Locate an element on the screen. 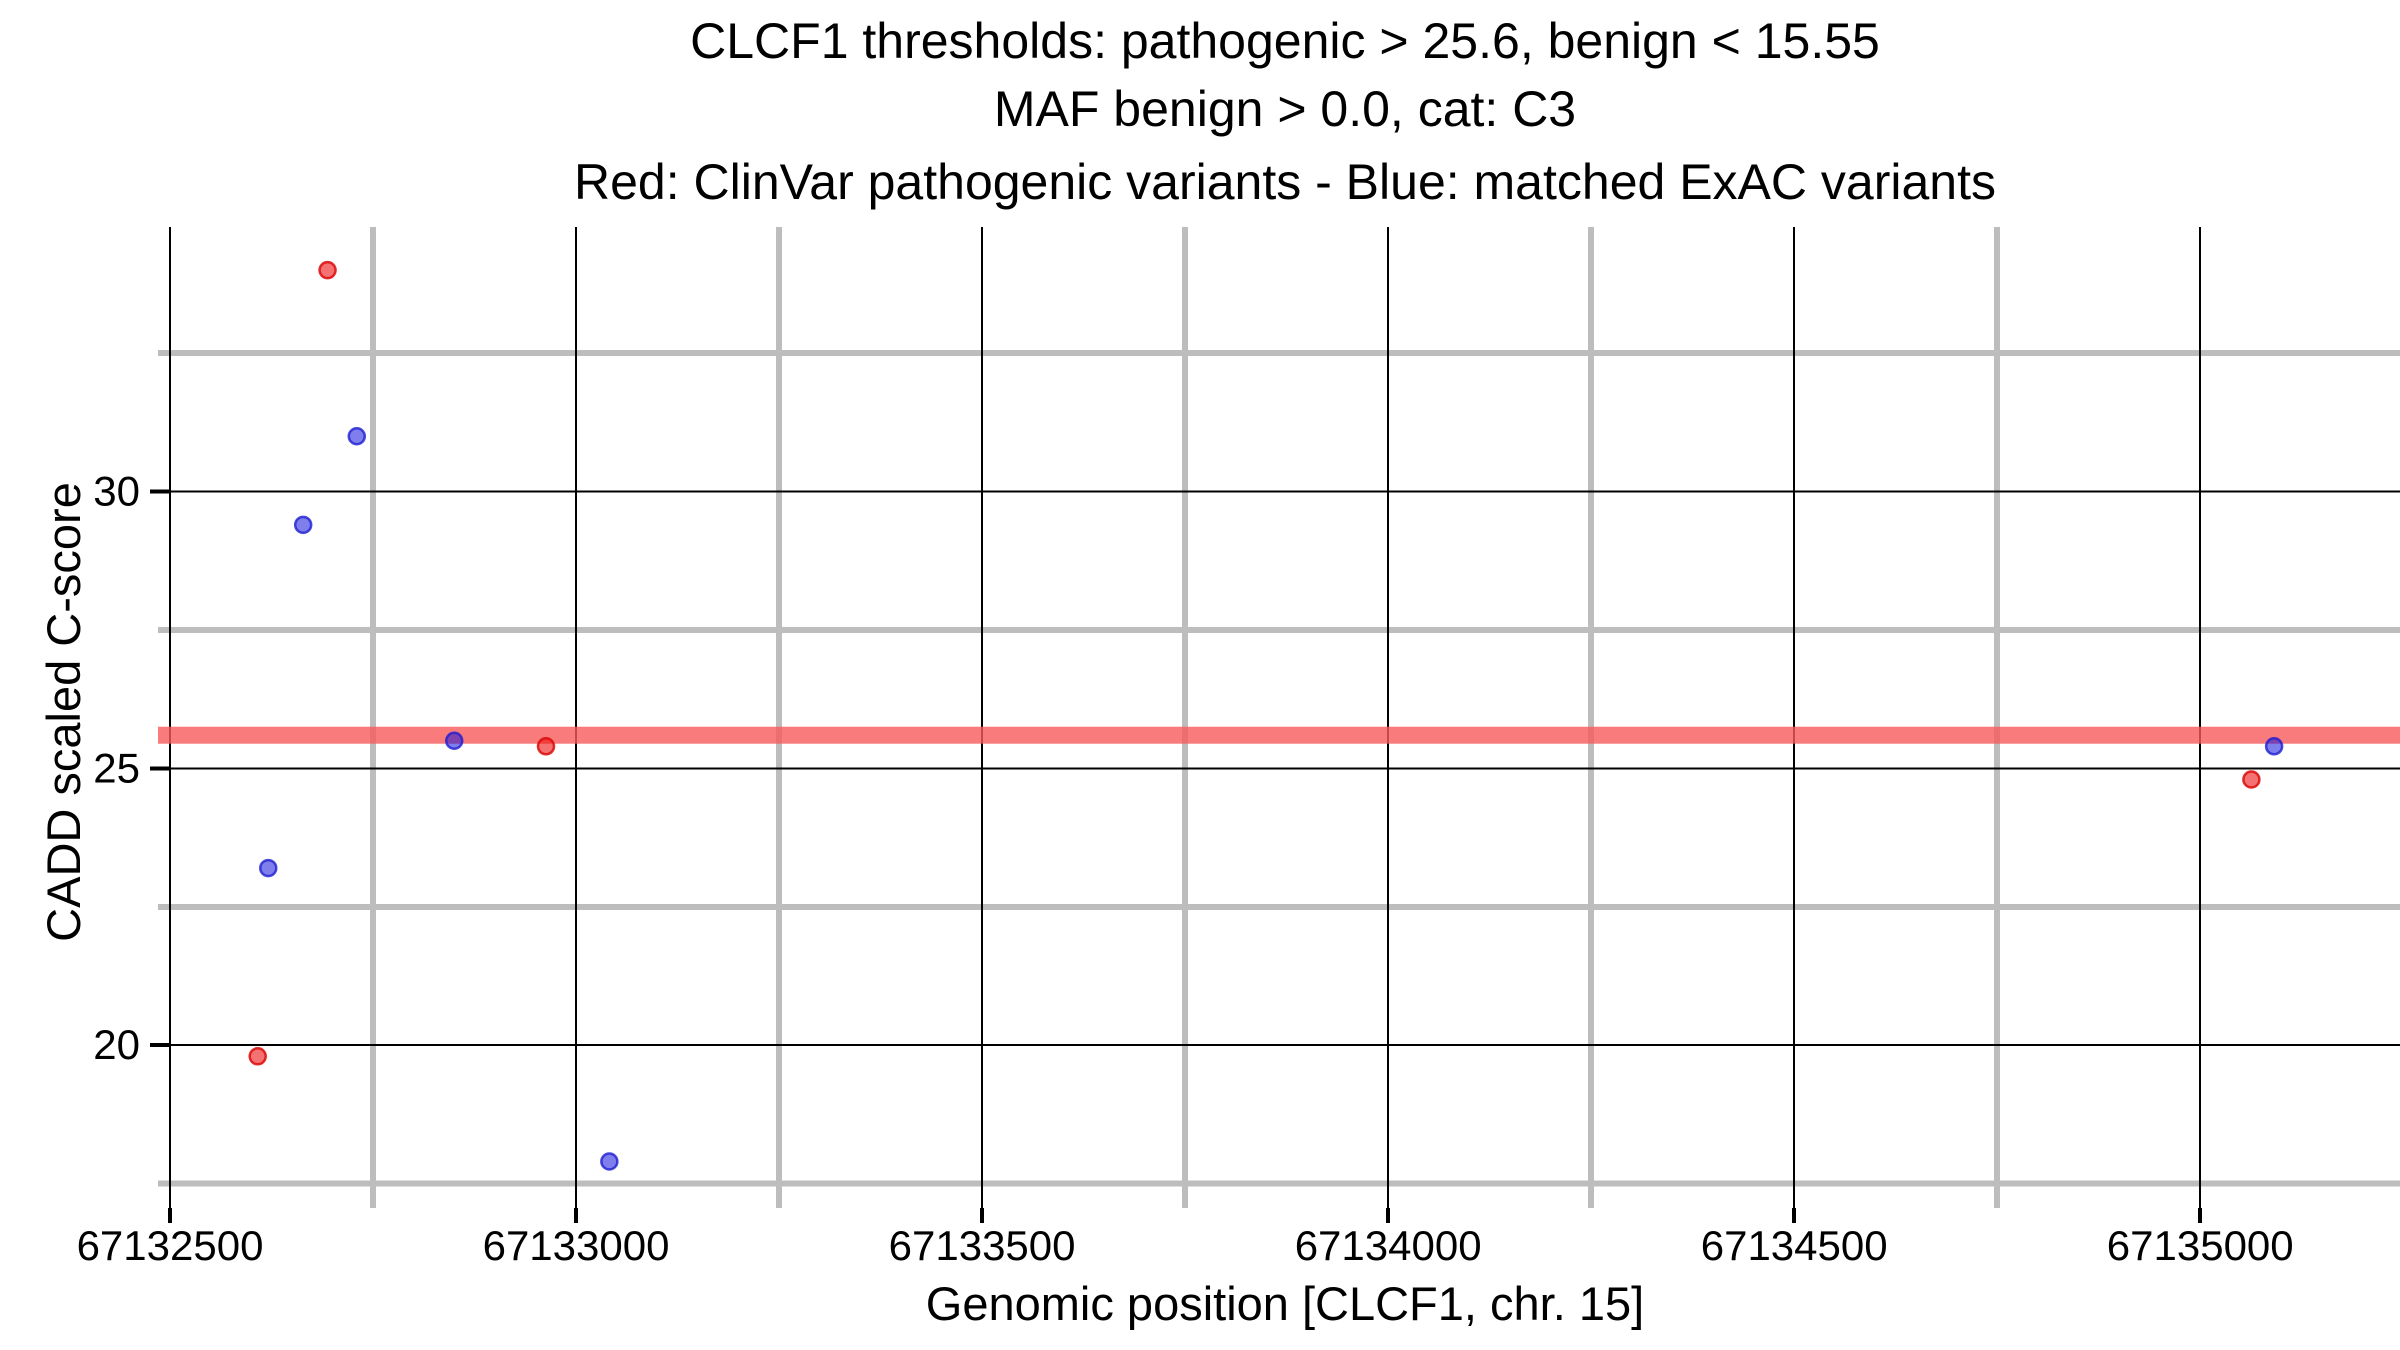  x-tick-label: 67135000 is located at coordinates (2200, 1245).